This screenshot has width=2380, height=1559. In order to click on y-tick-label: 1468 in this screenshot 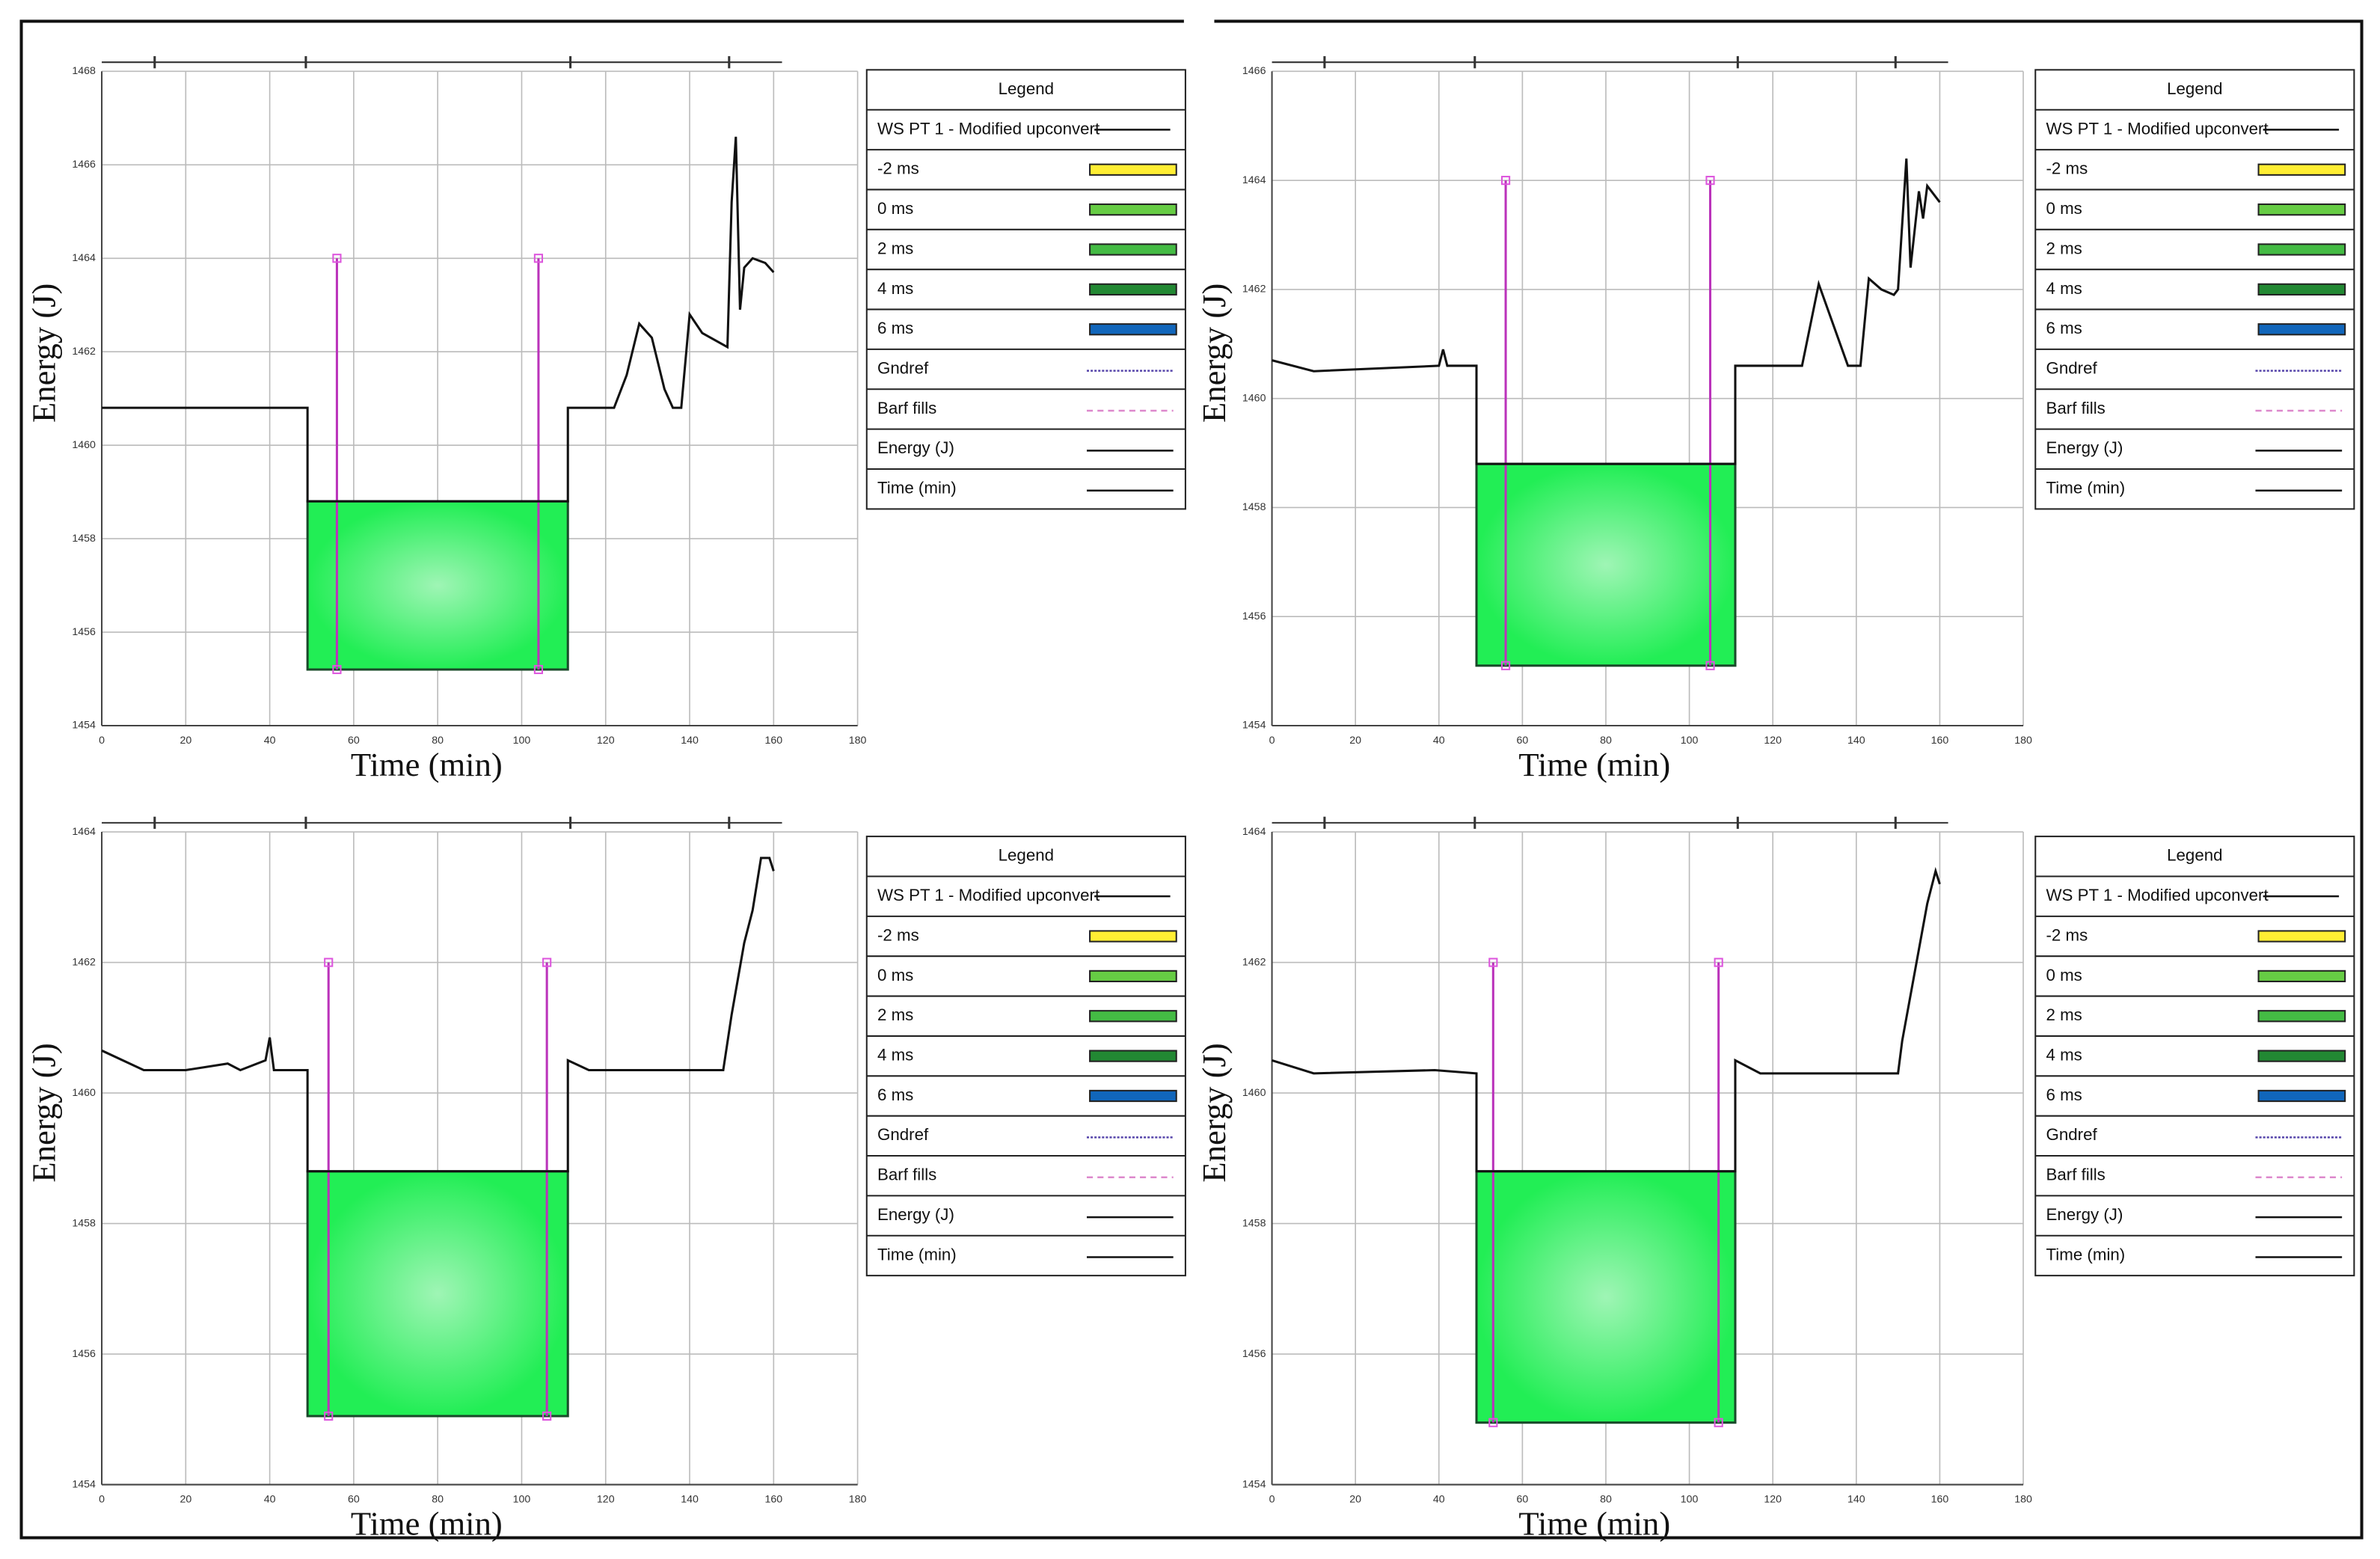, I will do `click(84, 71)`.